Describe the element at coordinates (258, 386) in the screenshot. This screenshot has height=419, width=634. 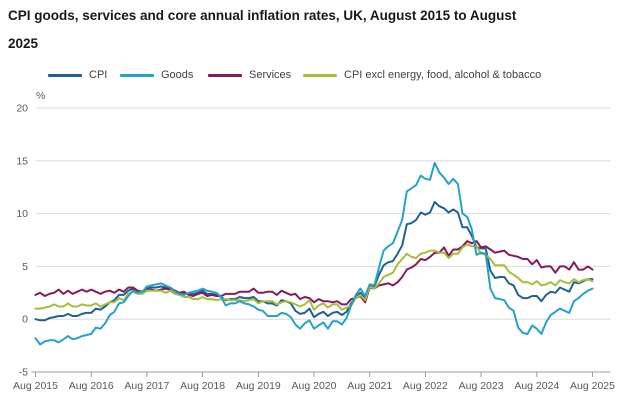
I see `x-tick-label: Aug 2019` at that location.